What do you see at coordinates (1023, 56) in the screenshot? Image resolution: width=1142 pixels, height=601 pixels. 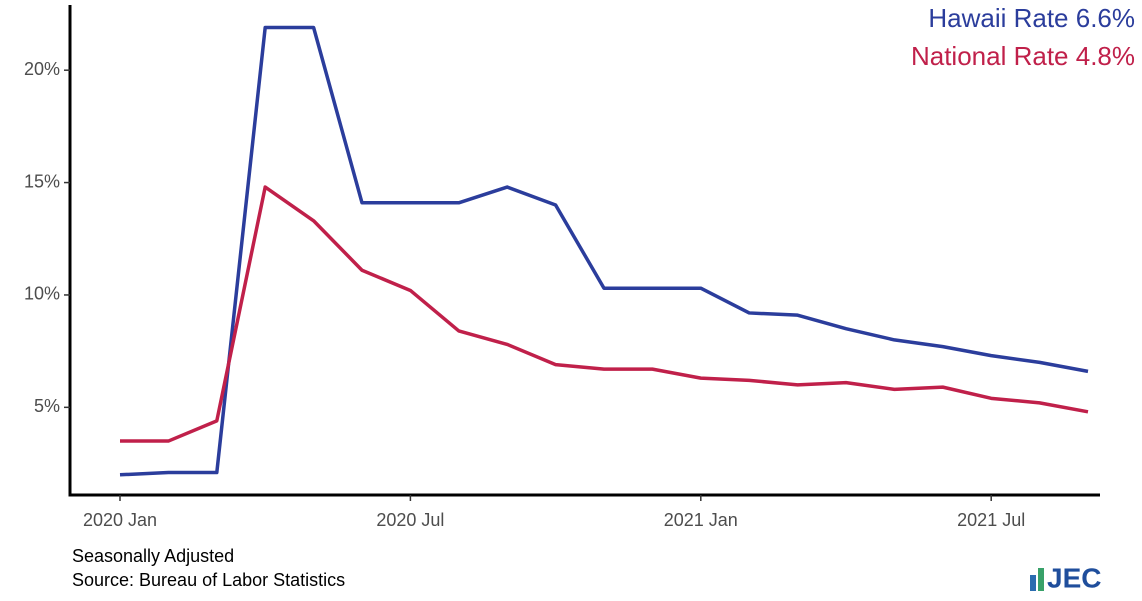 I see `legend-entry: National Rate 4.8%` at bounding box center [1023, 56].